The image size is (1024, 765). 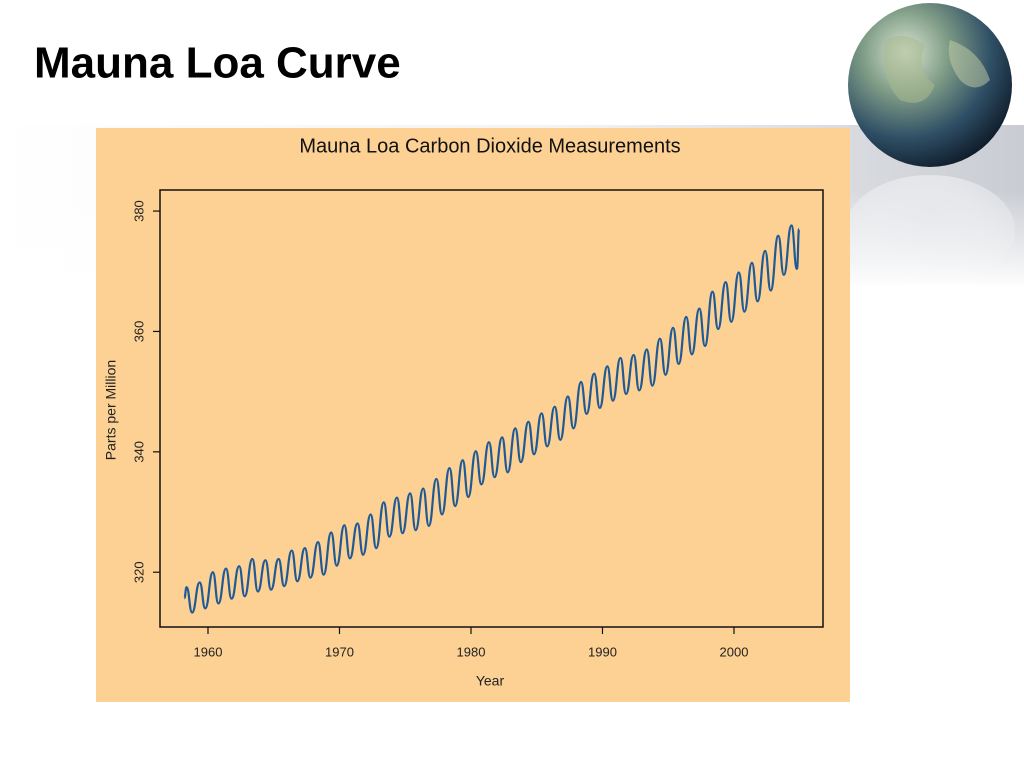 What do you see at coordinates (734, 651) in the screenshot?
I see `x-tick-label: 2000` at bounding box center [734, 651].